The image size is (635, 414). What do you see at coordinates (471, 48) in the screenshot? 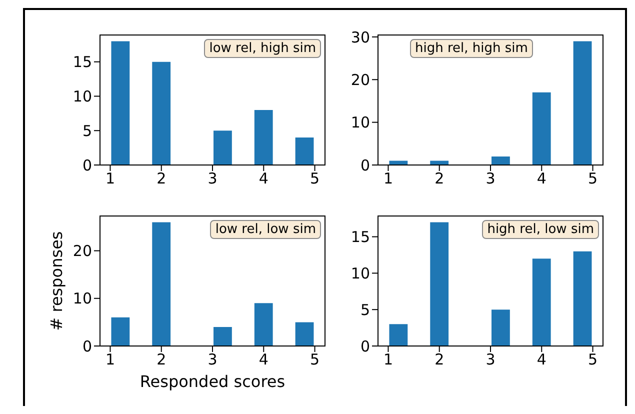
I see `annotation: high rel, high sim` at bounding box center [471, 48].